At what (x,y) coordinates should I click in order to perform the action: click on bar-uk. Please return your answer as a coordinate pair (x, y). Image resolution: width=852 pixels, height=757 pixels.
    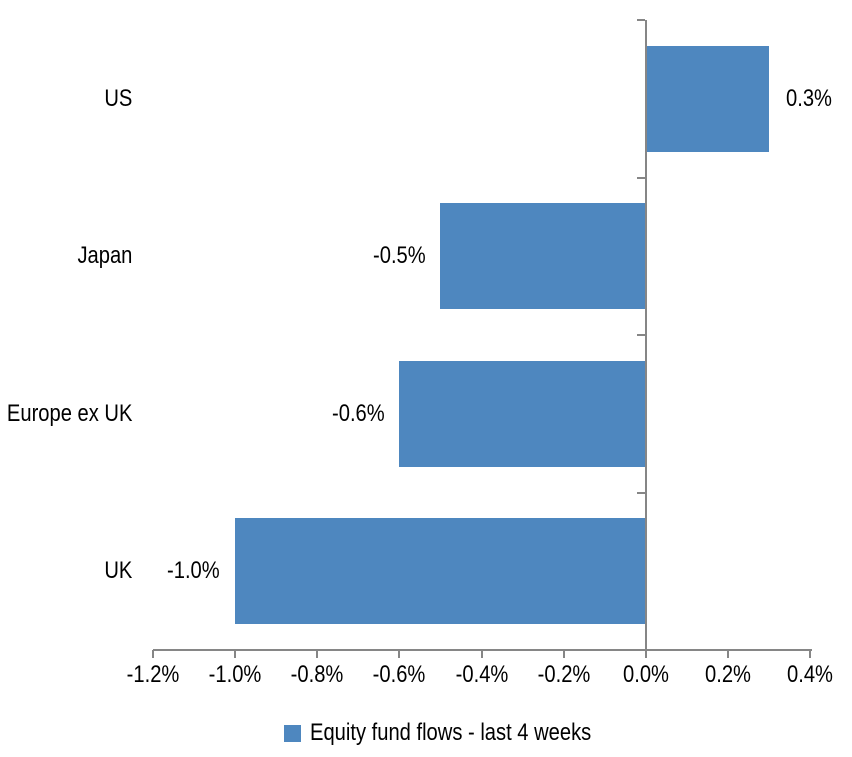
    Looking at the image, I should click on (440, 571).